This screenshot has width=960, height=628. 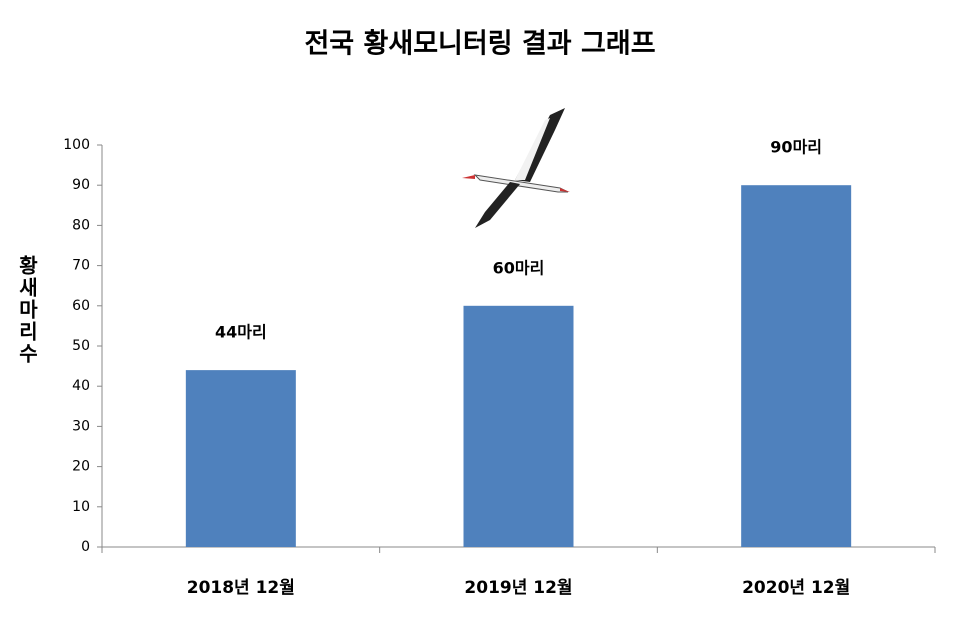 What do you see at coordinates (76, 145) in the screenshot?
I see `y-tick-label: 100` at bounding box center [76, 145].